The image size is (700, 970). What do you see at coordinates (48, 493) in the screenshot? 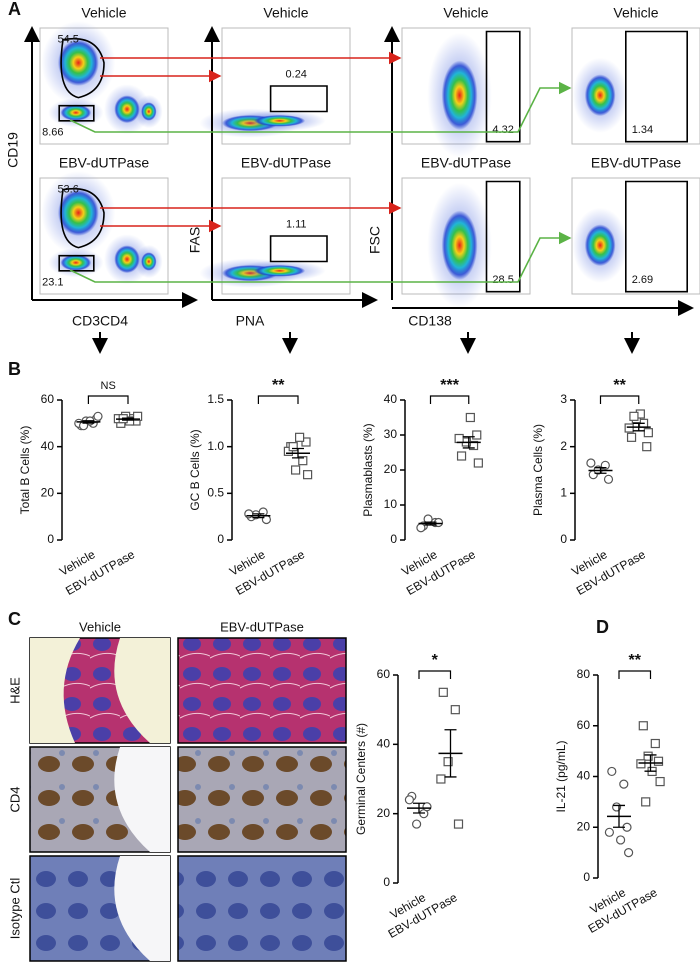
I see `y-tick-label: 20` at bounding box center [48, 493].